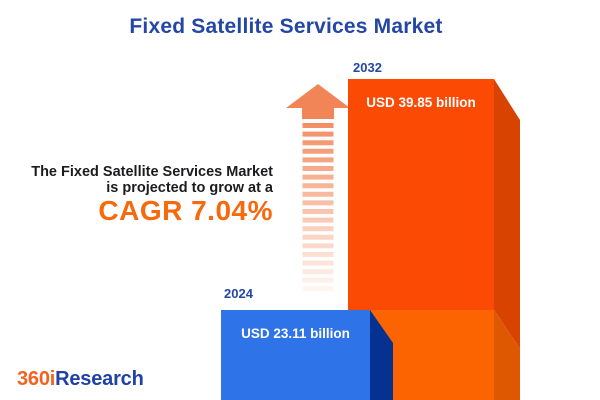 The image size is (600, 400). Describe the element at coordinates (99, 379) in the screenshot. I see `brand-logo-suffix: Research` at that location.